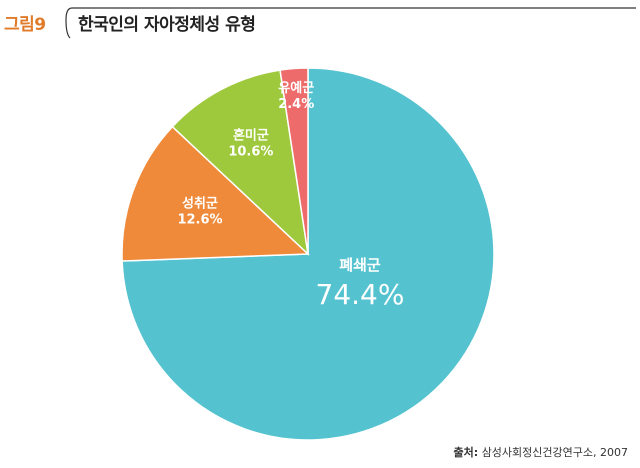 The height and width of the screenshot is (468, 640). I want to click on slice-value-1: 74.4%, so click(360, 294).